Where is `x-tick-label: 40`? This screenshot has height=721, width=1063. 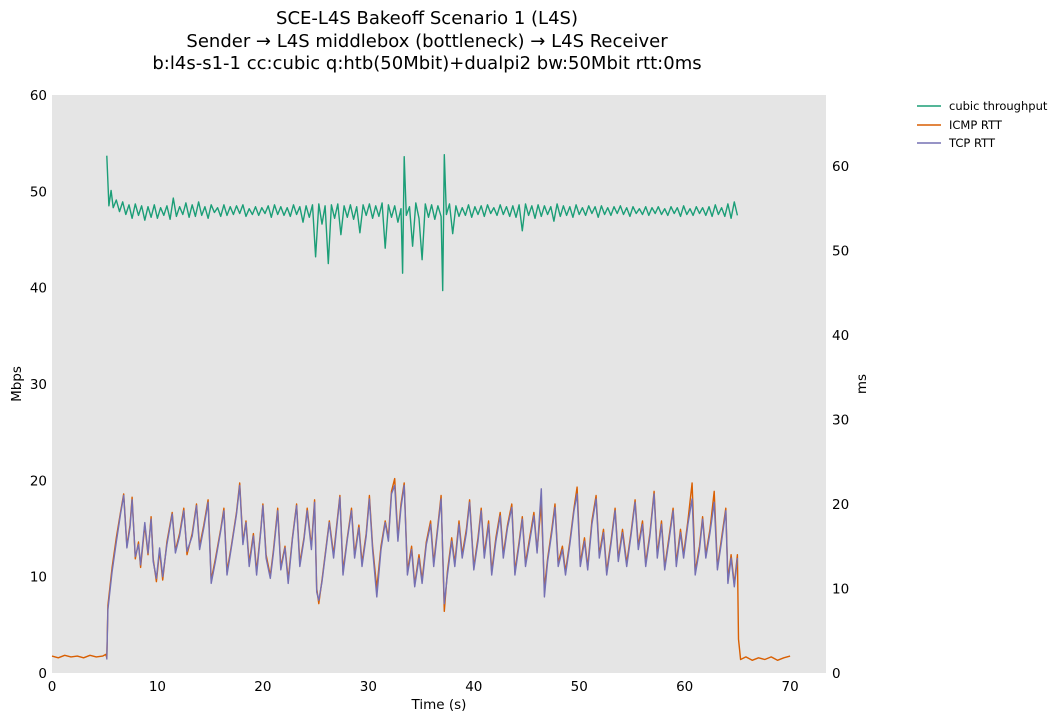
x-tick-label: 40 is located at coordinates (473, 687).